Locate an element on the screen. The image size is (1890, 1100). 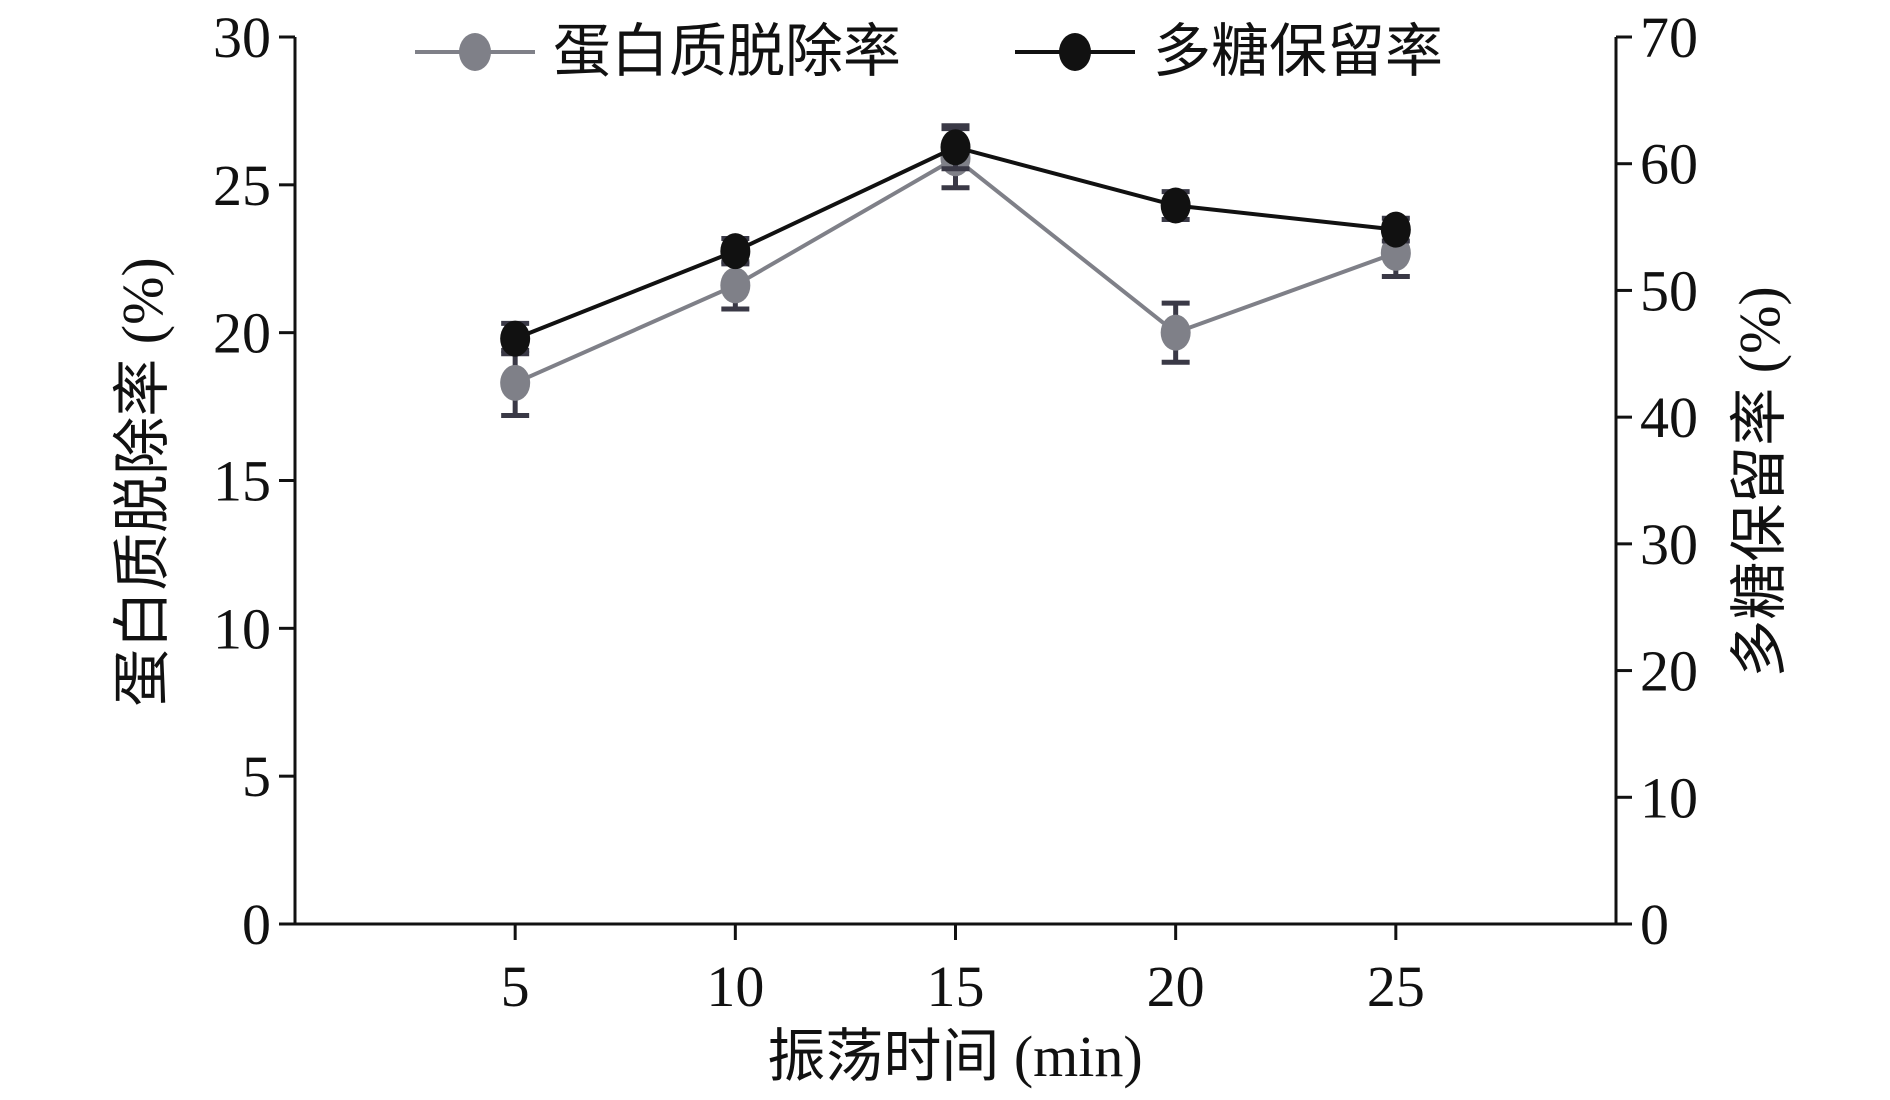
legend-label-protein: 蛋白质脱除率 is located at coordinates (727, 51).